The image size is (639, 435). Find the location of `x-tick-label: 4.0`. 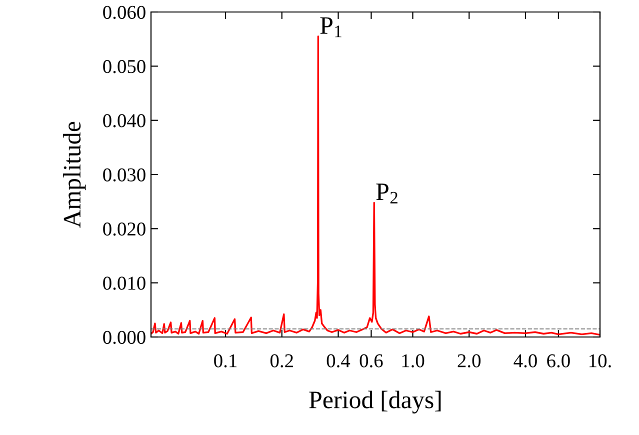

x-tick-label: 4.0 is located at coordinates (525, 361).